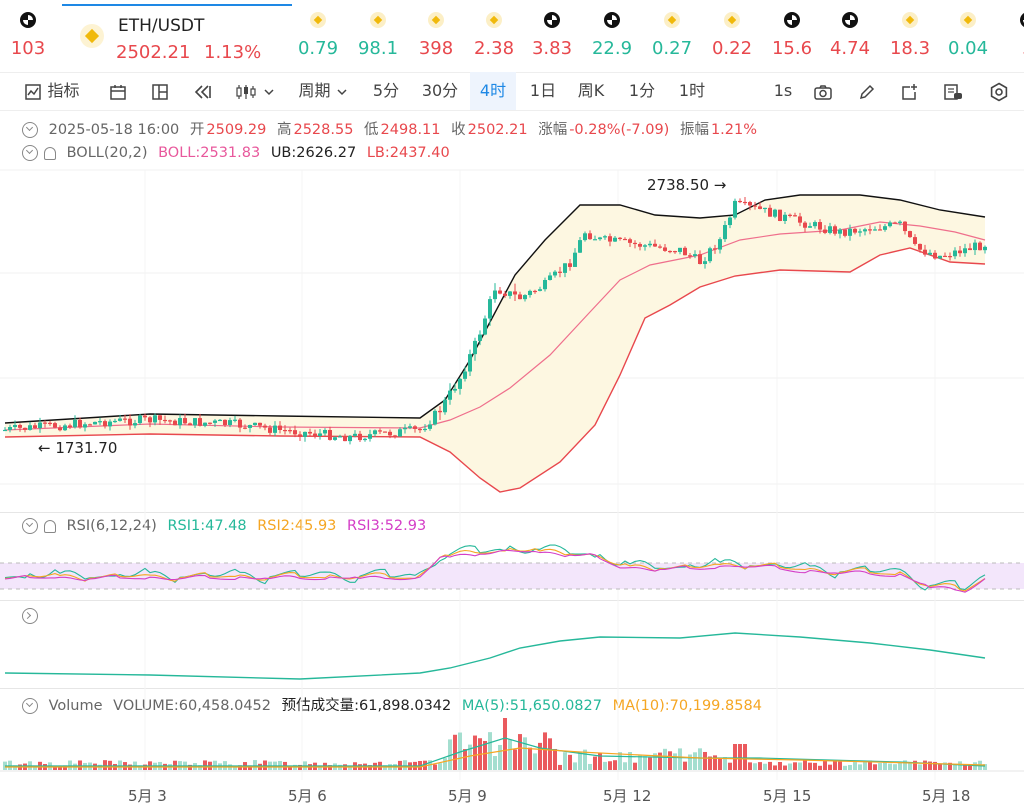 This screenshot has height=807, width=1024. Describe the element at coordinates (284, 130) in the screenshot. I see `high-label: 高` at that location.